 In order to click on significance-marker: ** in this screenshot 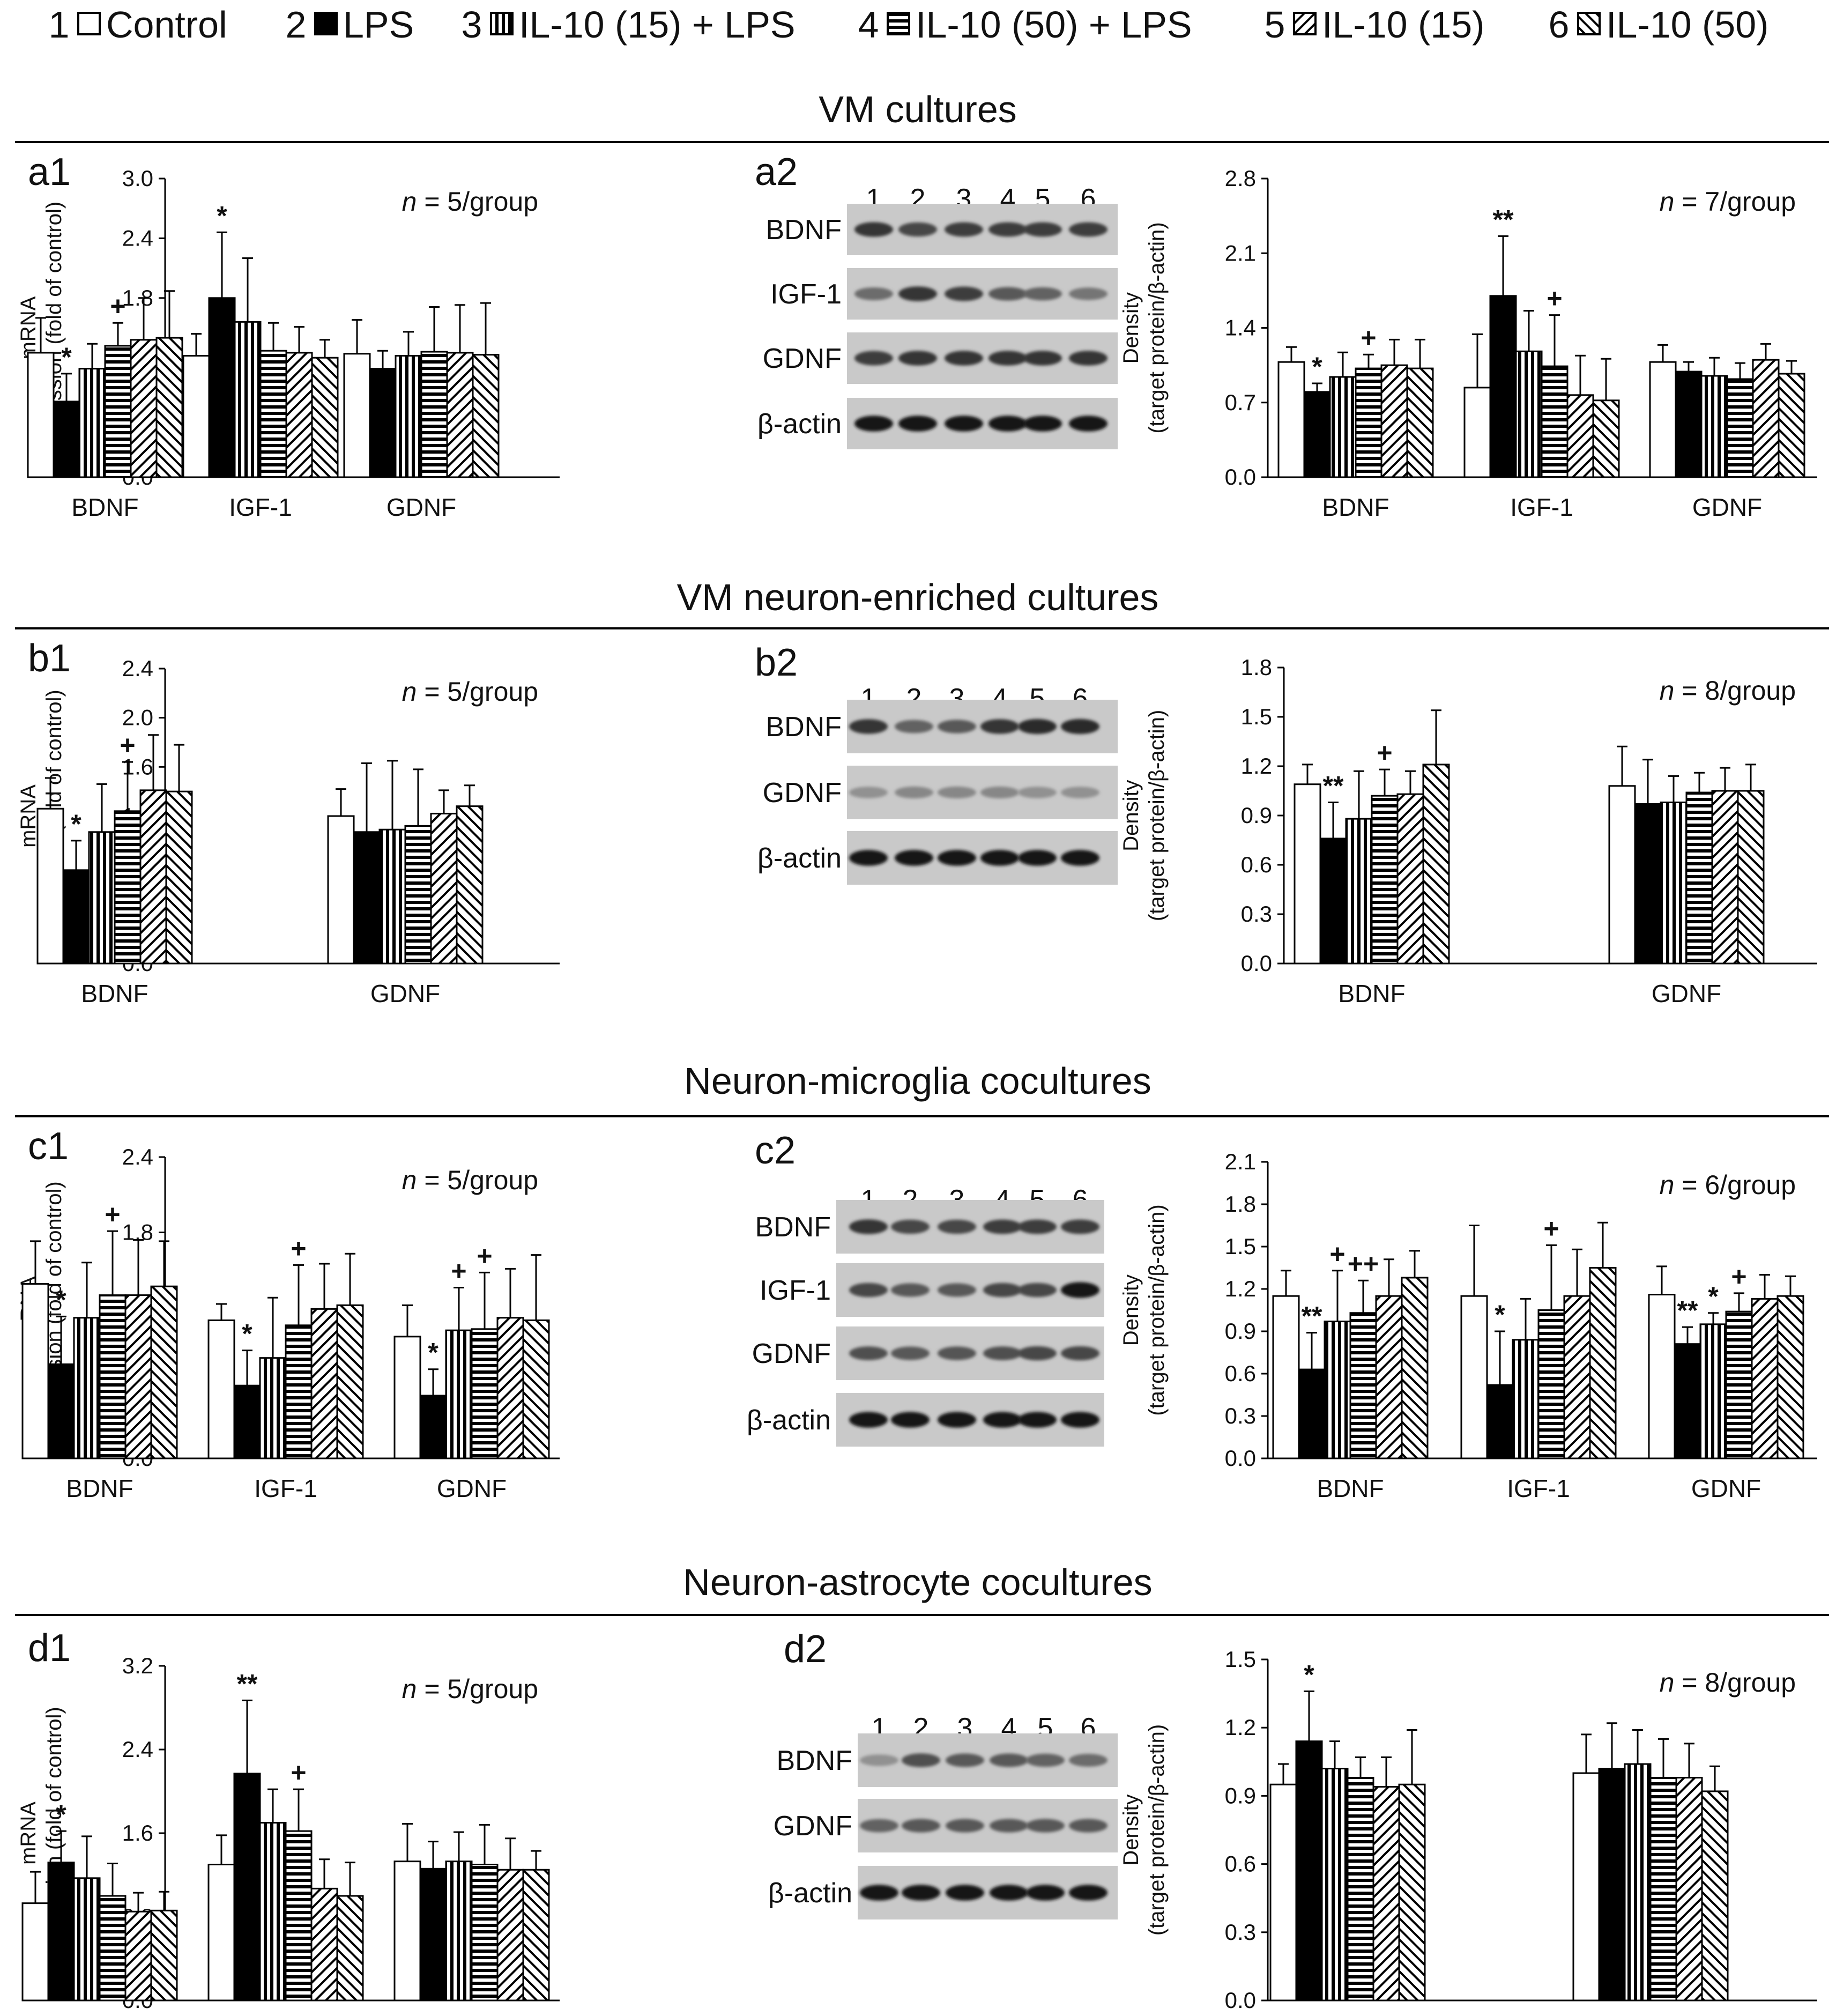, I will do `click(1312, 1316)`.